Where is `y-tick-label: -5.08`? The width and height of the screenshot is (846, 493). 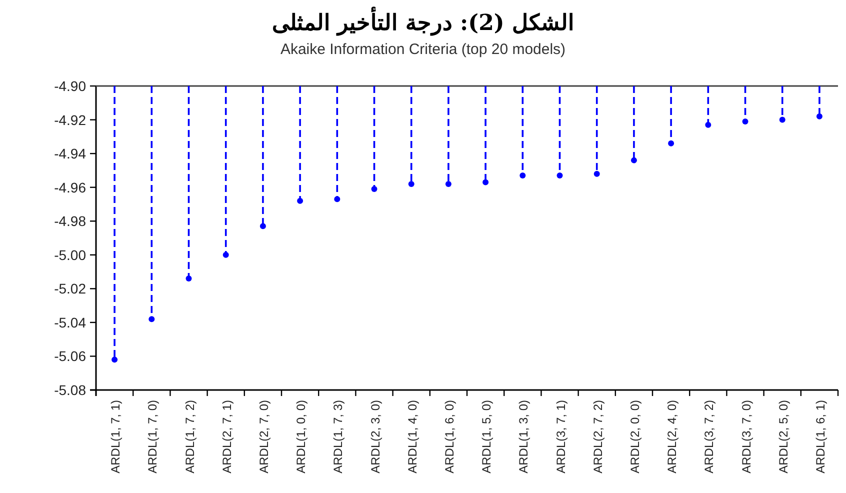 y-tick-label: -5.08 is located at coordinates (70, 390).